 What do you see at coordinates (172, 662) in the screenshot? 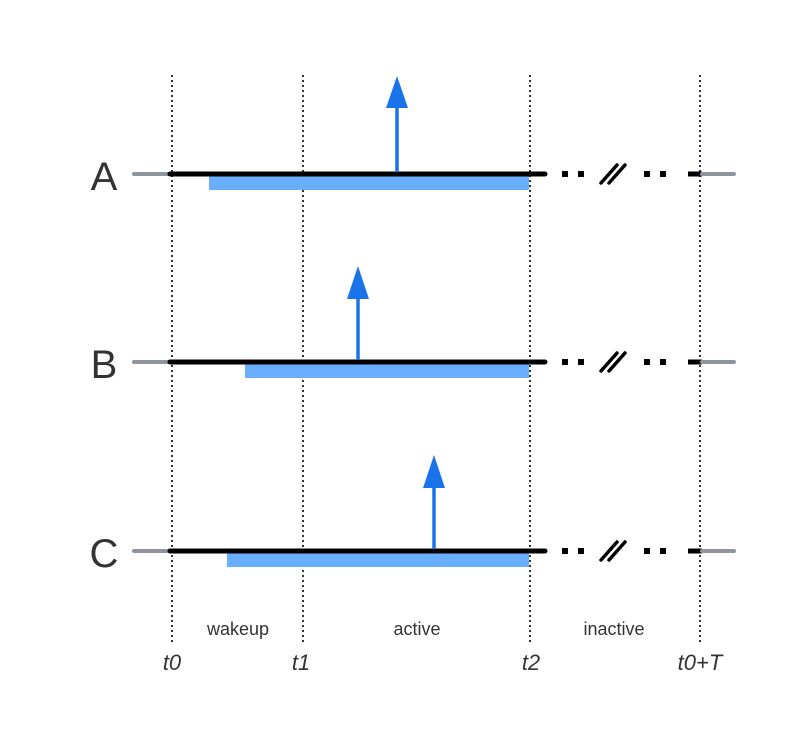
I see `time-label-t0: t0` at bounding box center [172, 662].